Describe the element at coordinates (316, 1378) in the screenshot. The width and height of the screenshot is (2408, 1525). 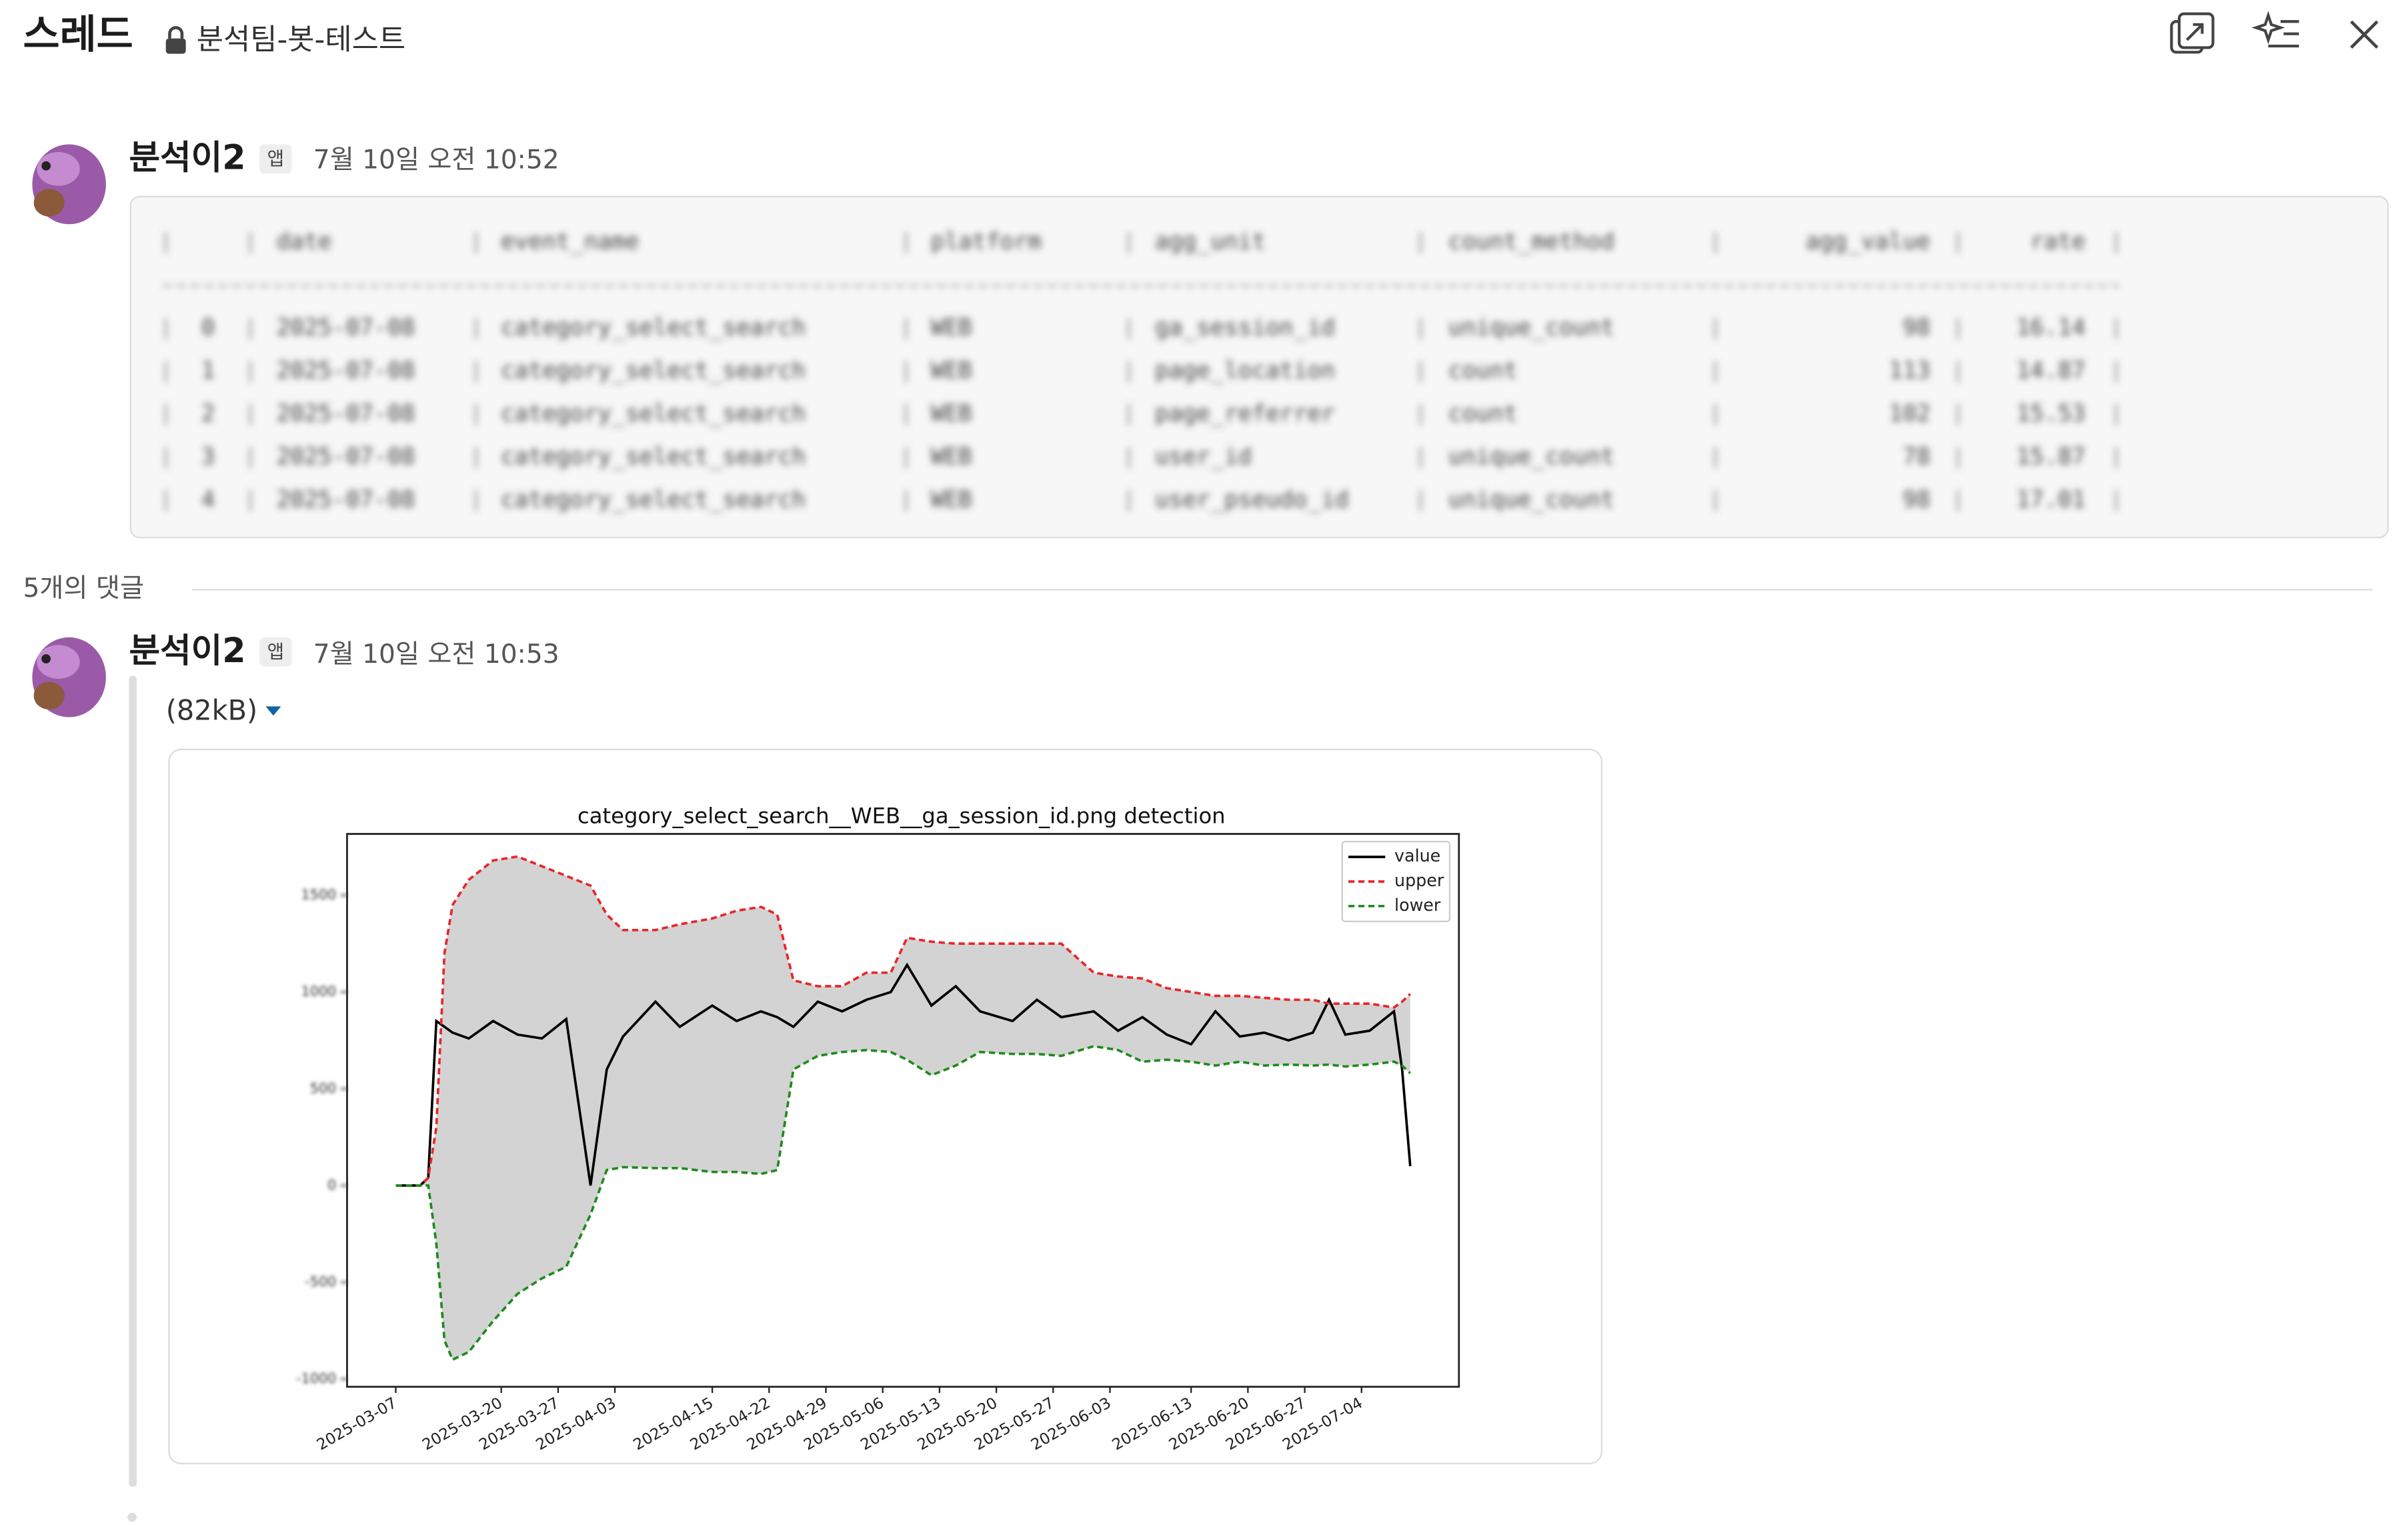
I see `y-tick-label: -1000` at that location.